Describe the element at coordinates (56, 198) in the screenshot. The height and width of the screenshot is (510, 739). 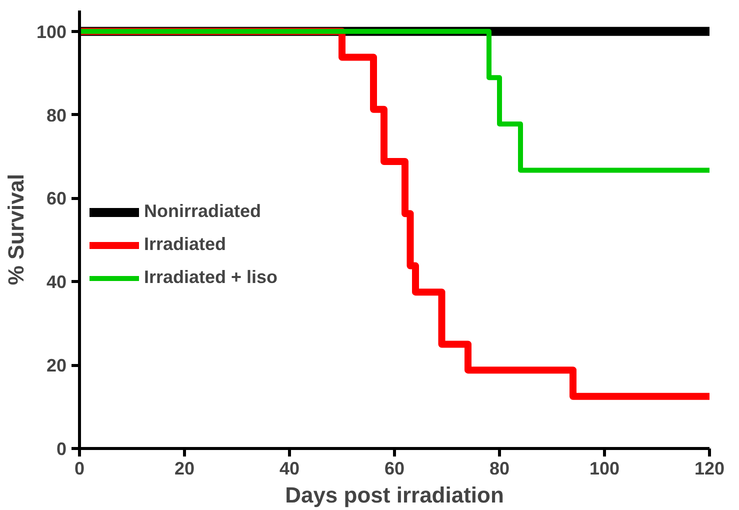
I see `y-tick-label: 60` at that location.